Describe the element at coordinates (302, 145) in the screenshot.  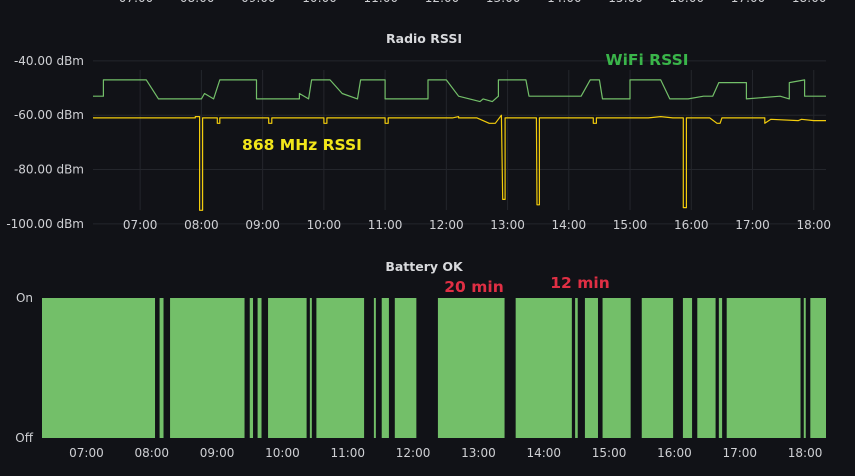
I see `868mhz-rssi-annotation: 868 MHz RSSI` at that location.